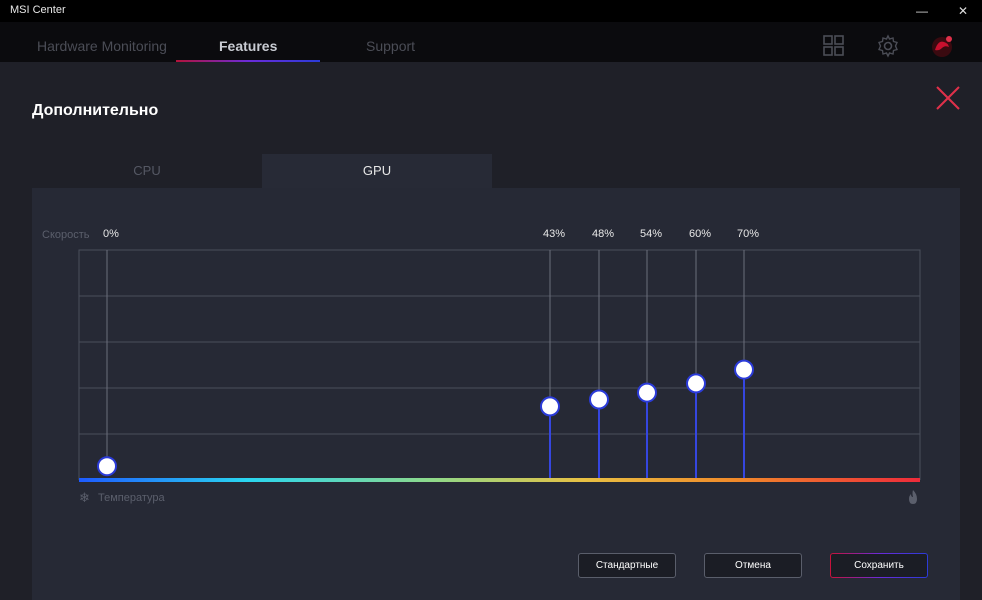 The image size is (982, 600). What do you see at coordinates (377, 171) in the screenshot?
I see `subtab-gpu: GPU` at bounding box center [377, 171].